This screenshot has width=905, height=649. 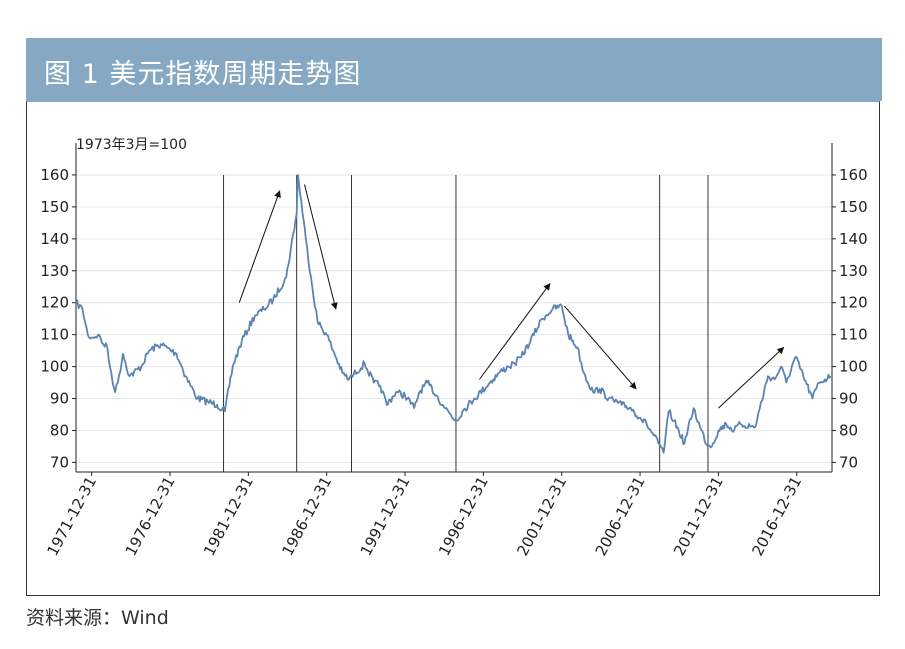 I want to click on y-tick-label-right: 90, so click(x=848, y=399).